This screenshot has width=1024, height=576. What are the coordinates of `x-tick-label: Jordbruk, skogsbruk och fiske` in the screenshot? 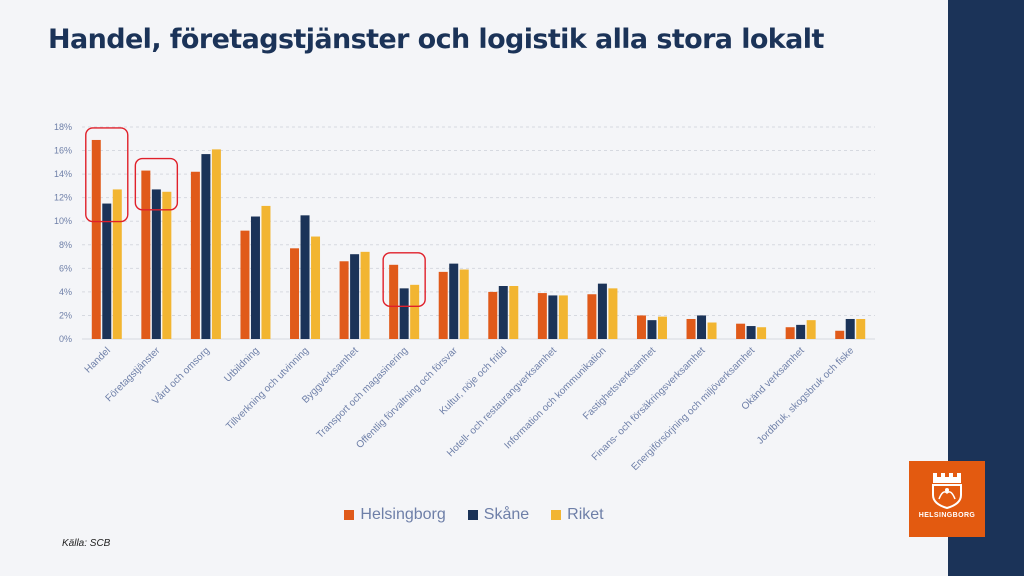 It's located at (806, 396).